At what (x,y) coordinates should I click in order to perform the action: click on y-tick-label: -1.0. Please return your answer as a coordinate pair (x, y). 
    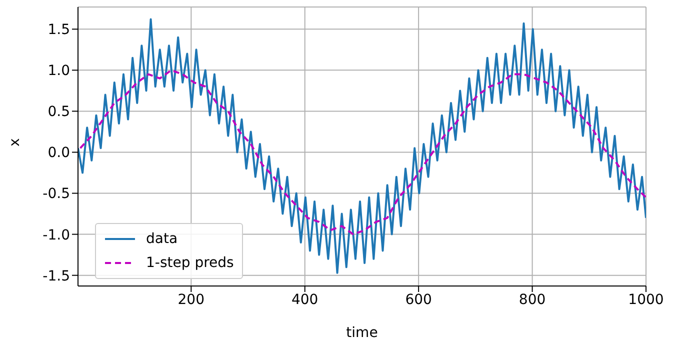
    Looking at the image, I should click on (56, 235).